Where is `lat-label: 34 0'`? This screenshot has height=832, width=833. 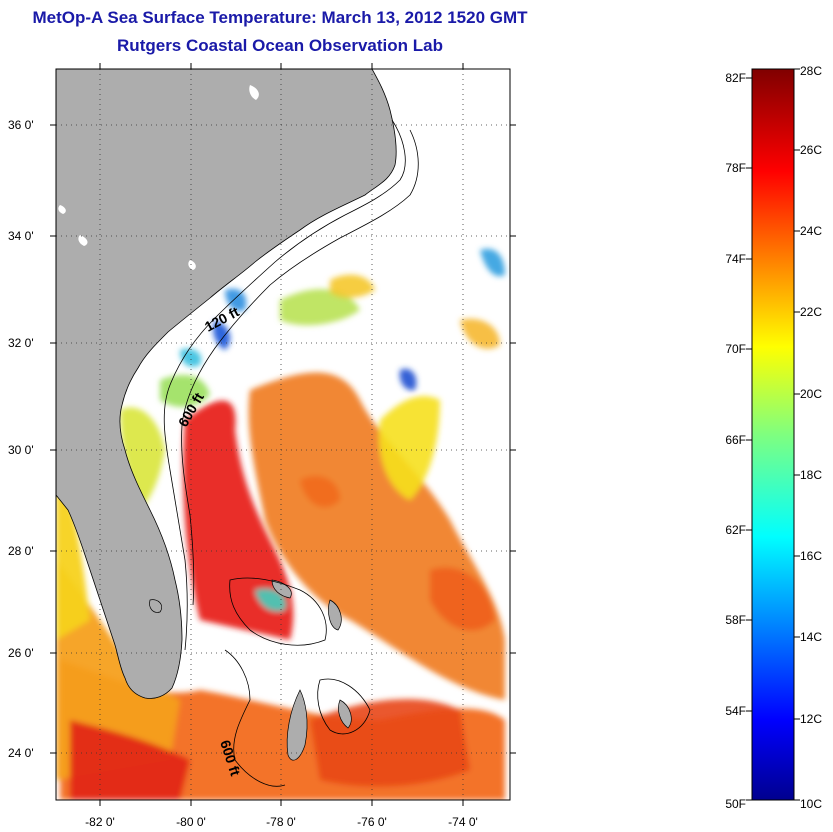
lat-label: 34 0' is located at coordinates (21, 236).